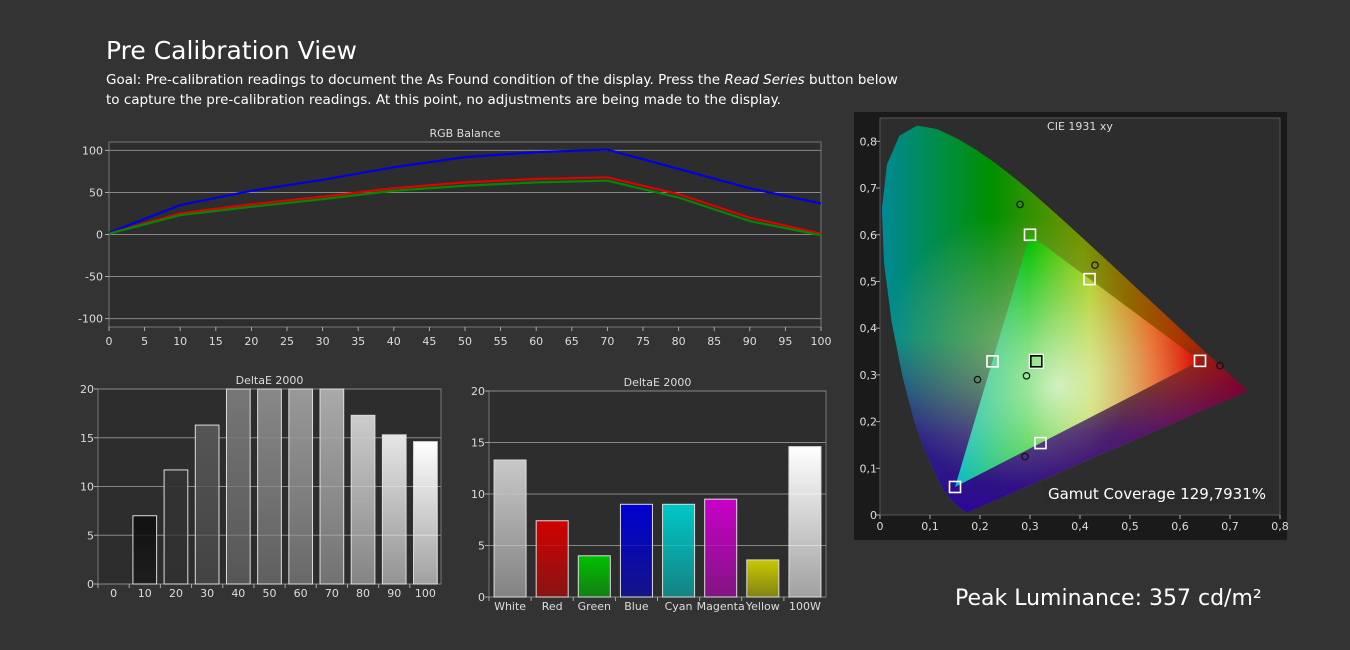  Describe the element at coordinates (144, 341) in the screenshot. I see `x-tick-label: 5` at that location.